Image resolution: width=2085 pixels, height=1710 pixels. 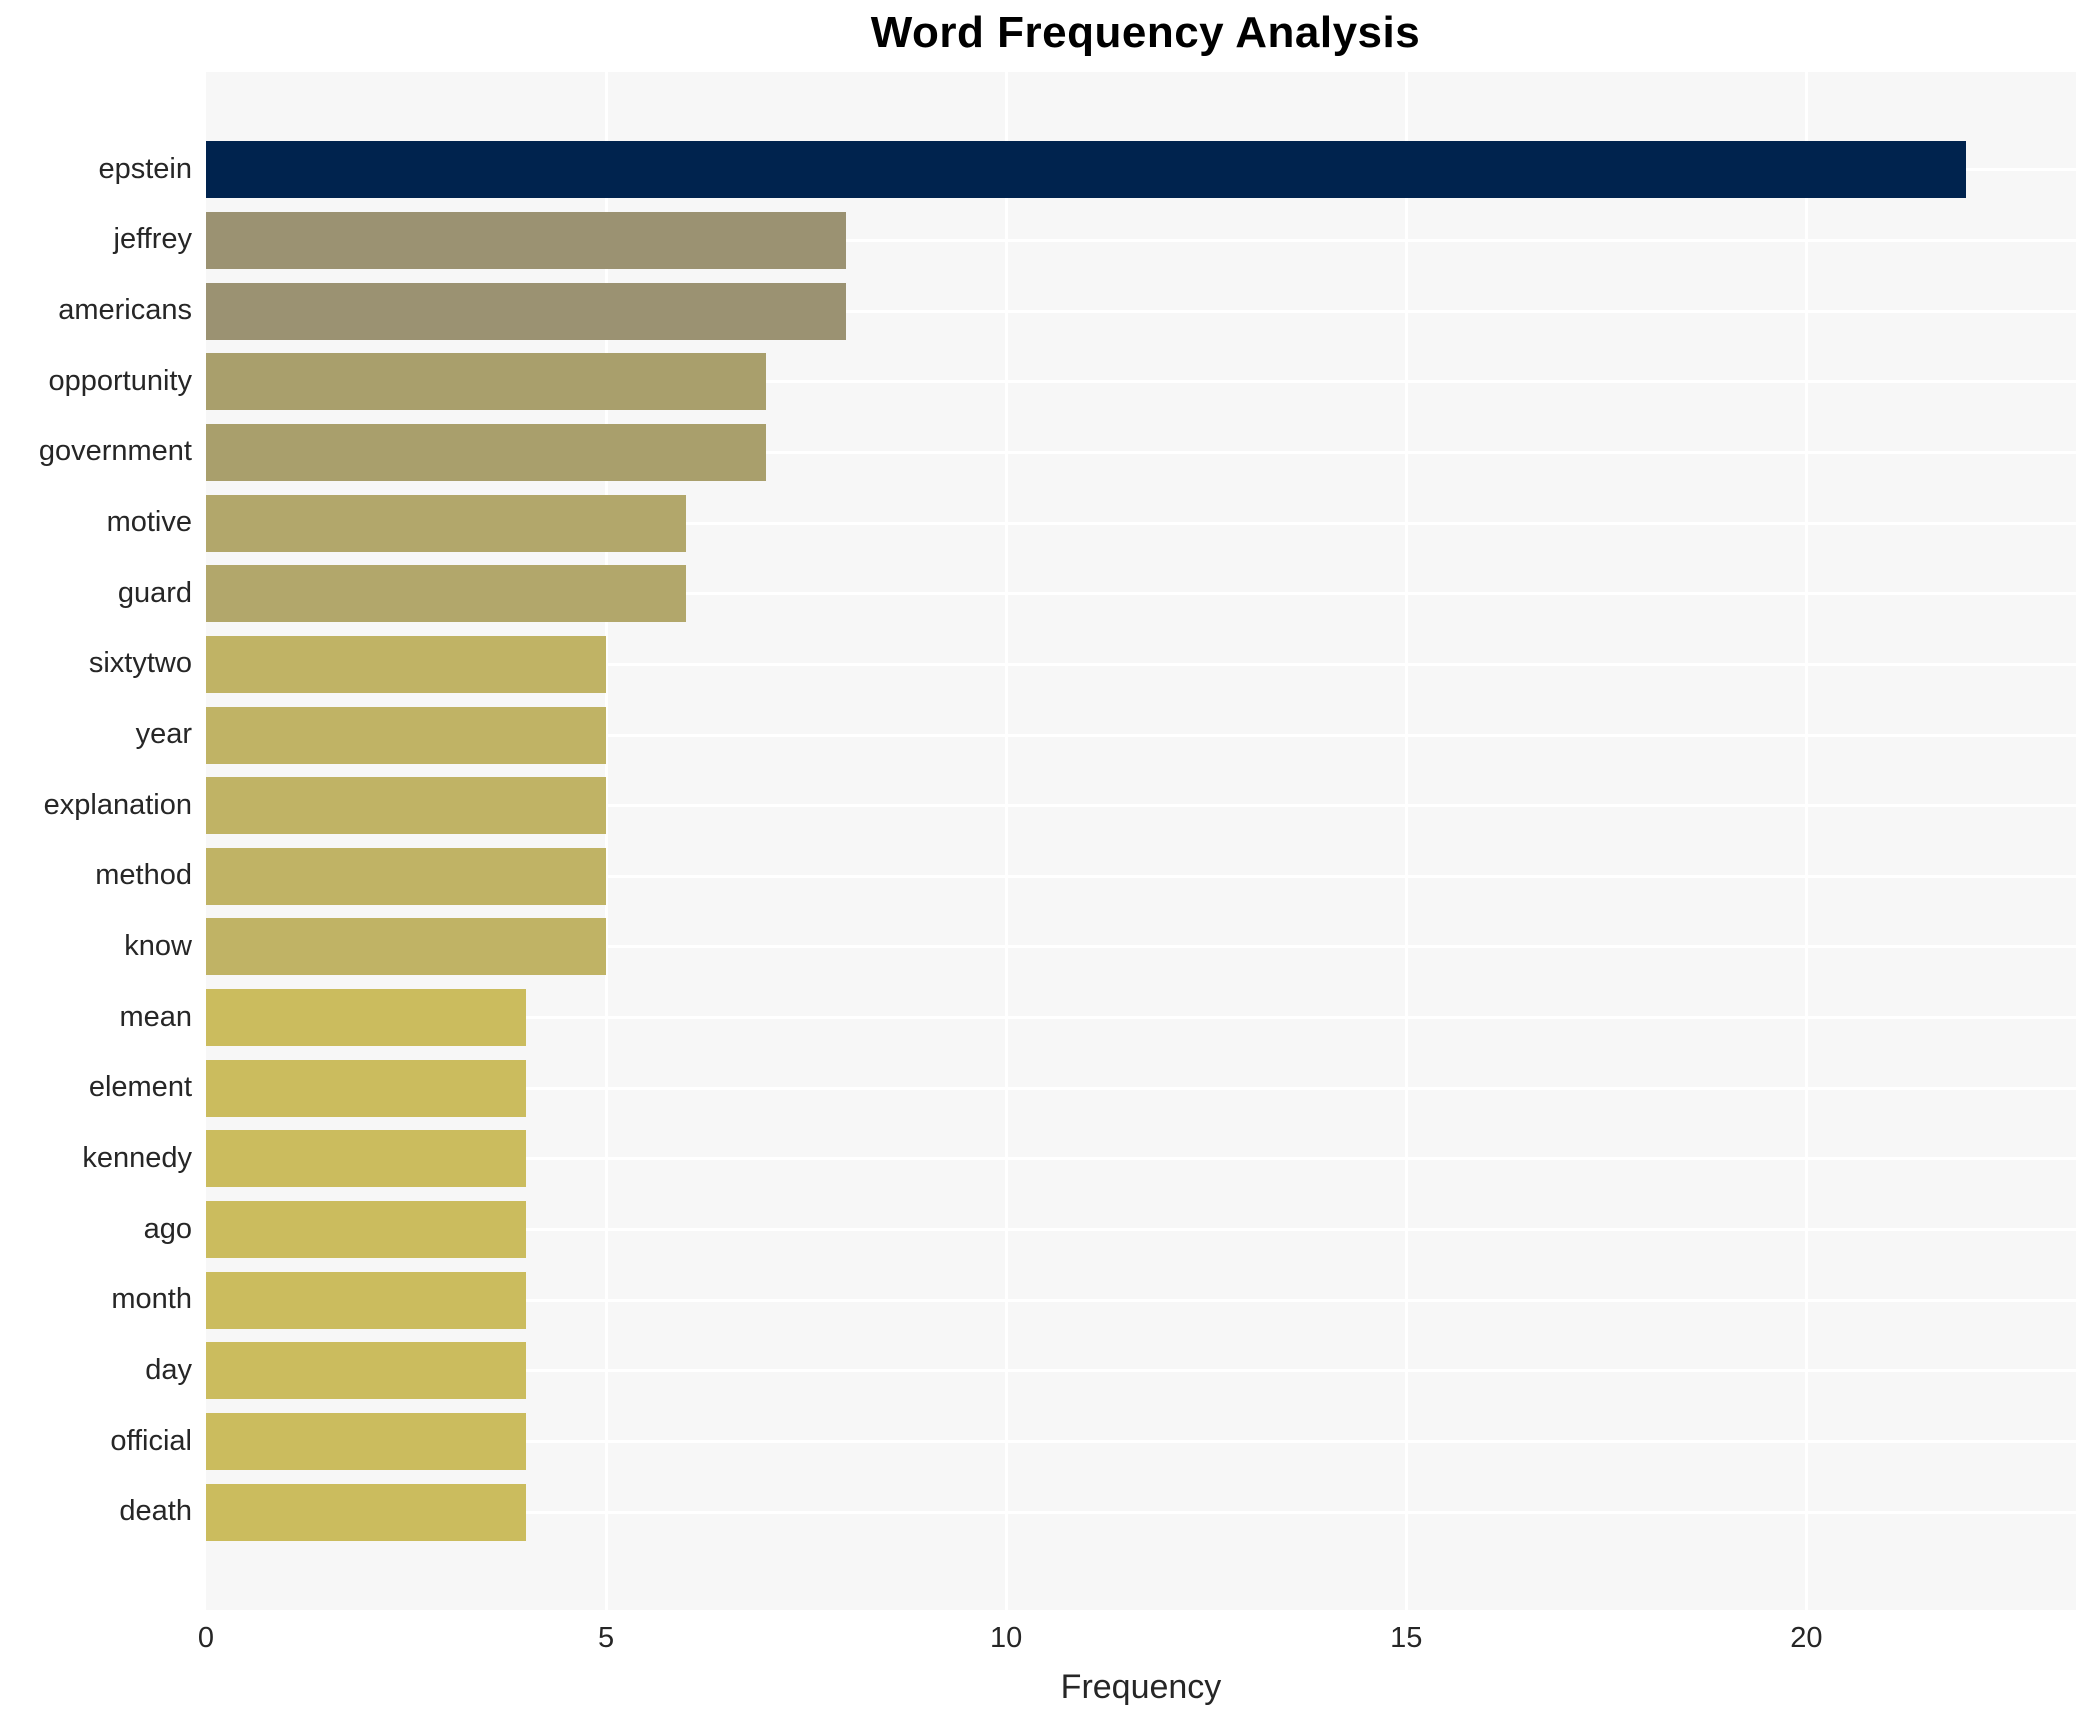 I want to click on bar-official, so click(x=366, y=1442).